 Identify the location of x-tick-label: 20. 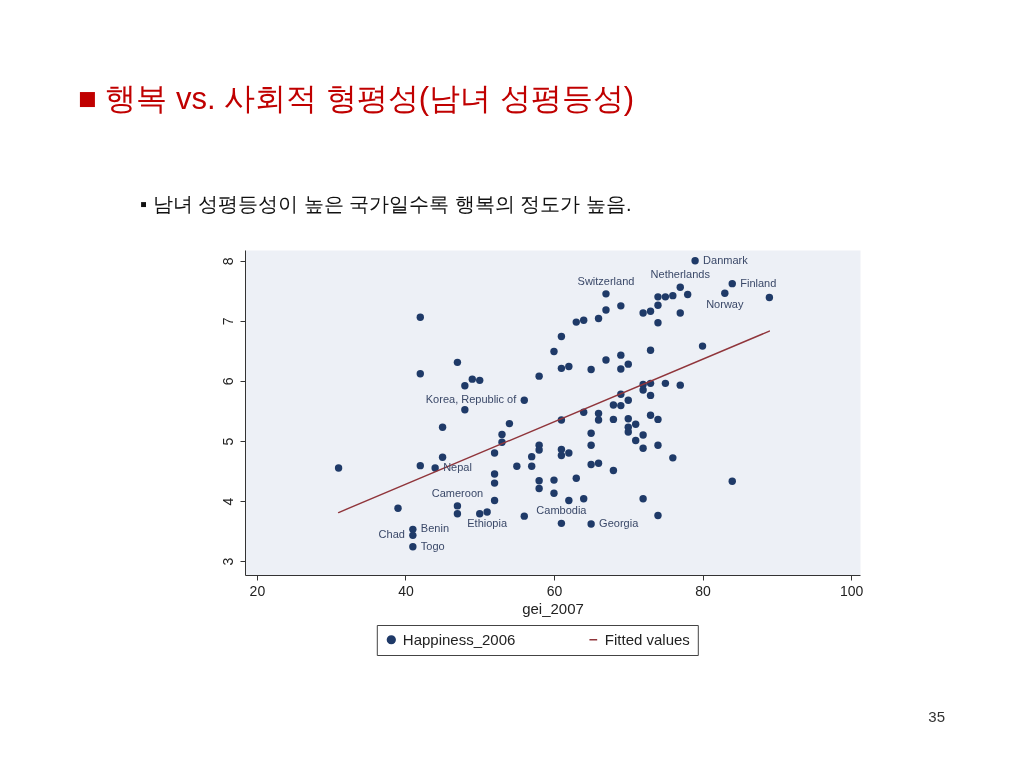
(257, 590).